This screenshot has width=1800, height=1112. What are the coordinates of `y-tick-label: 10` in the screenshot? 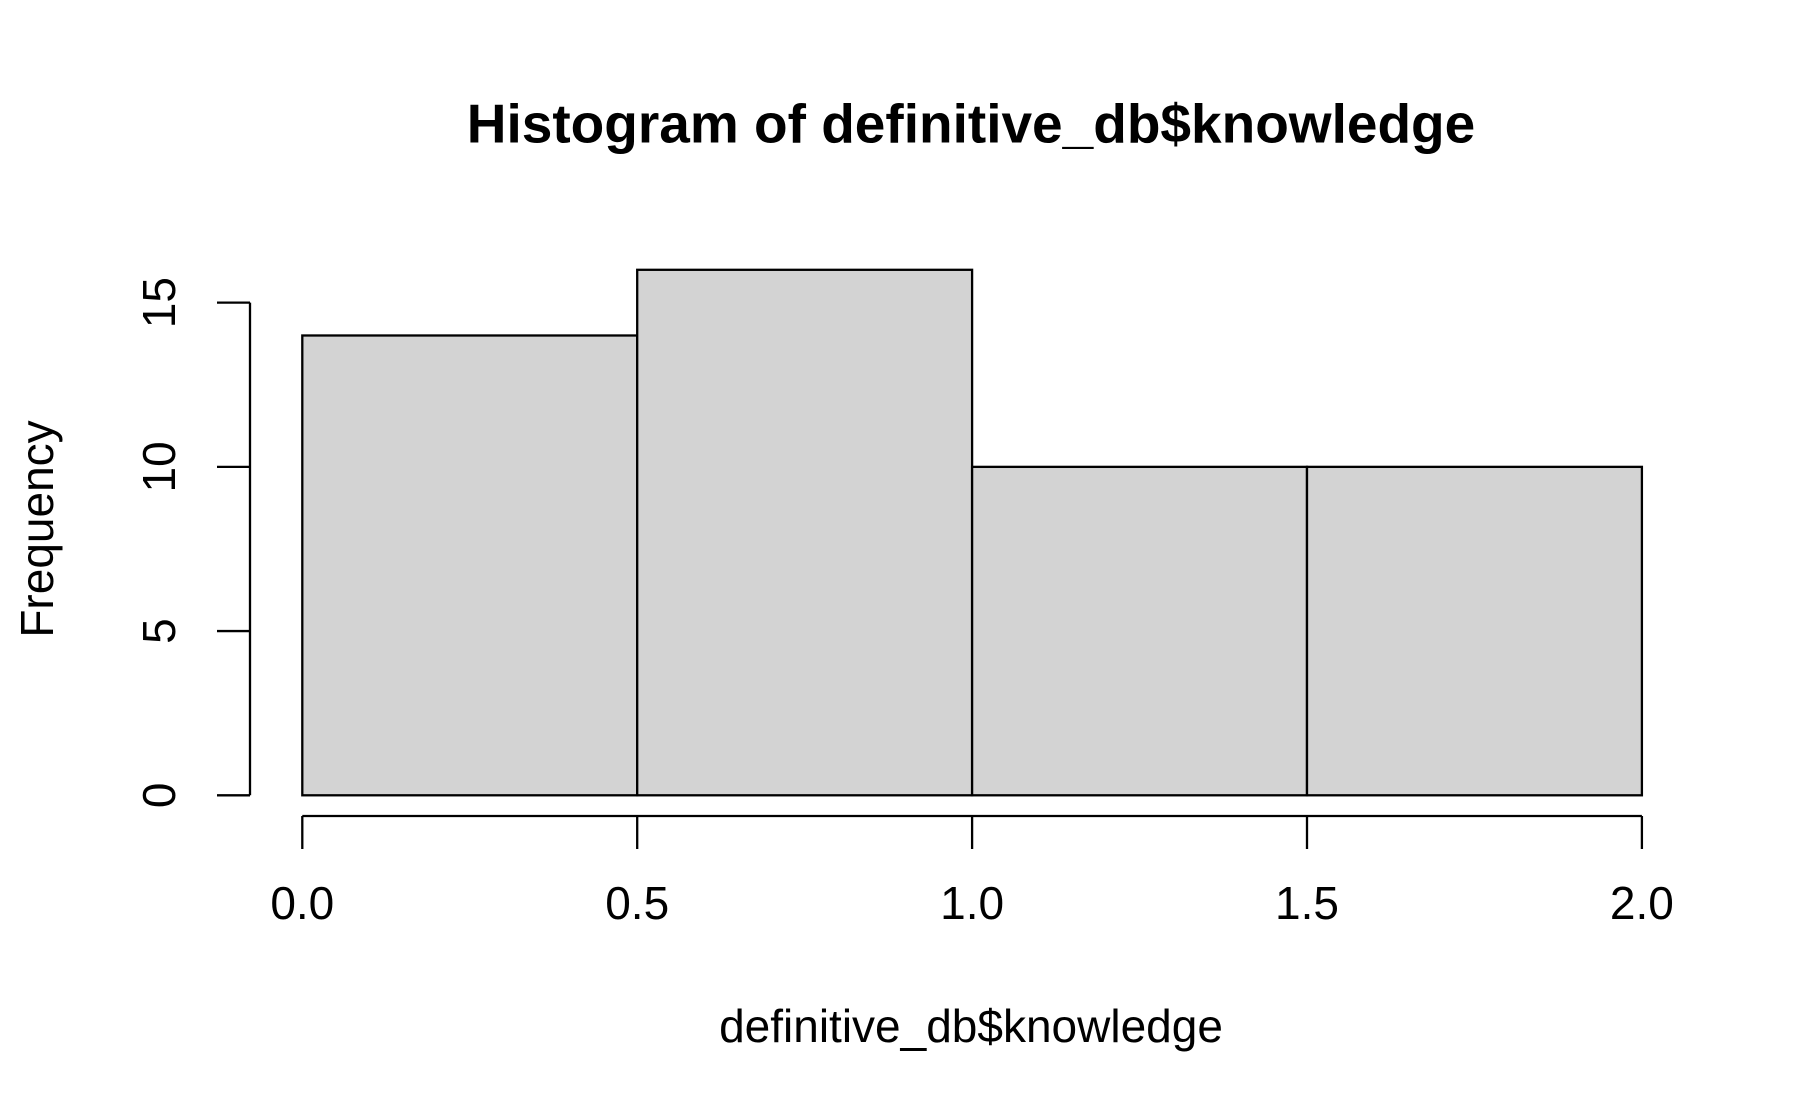 It's located at (159, 466).